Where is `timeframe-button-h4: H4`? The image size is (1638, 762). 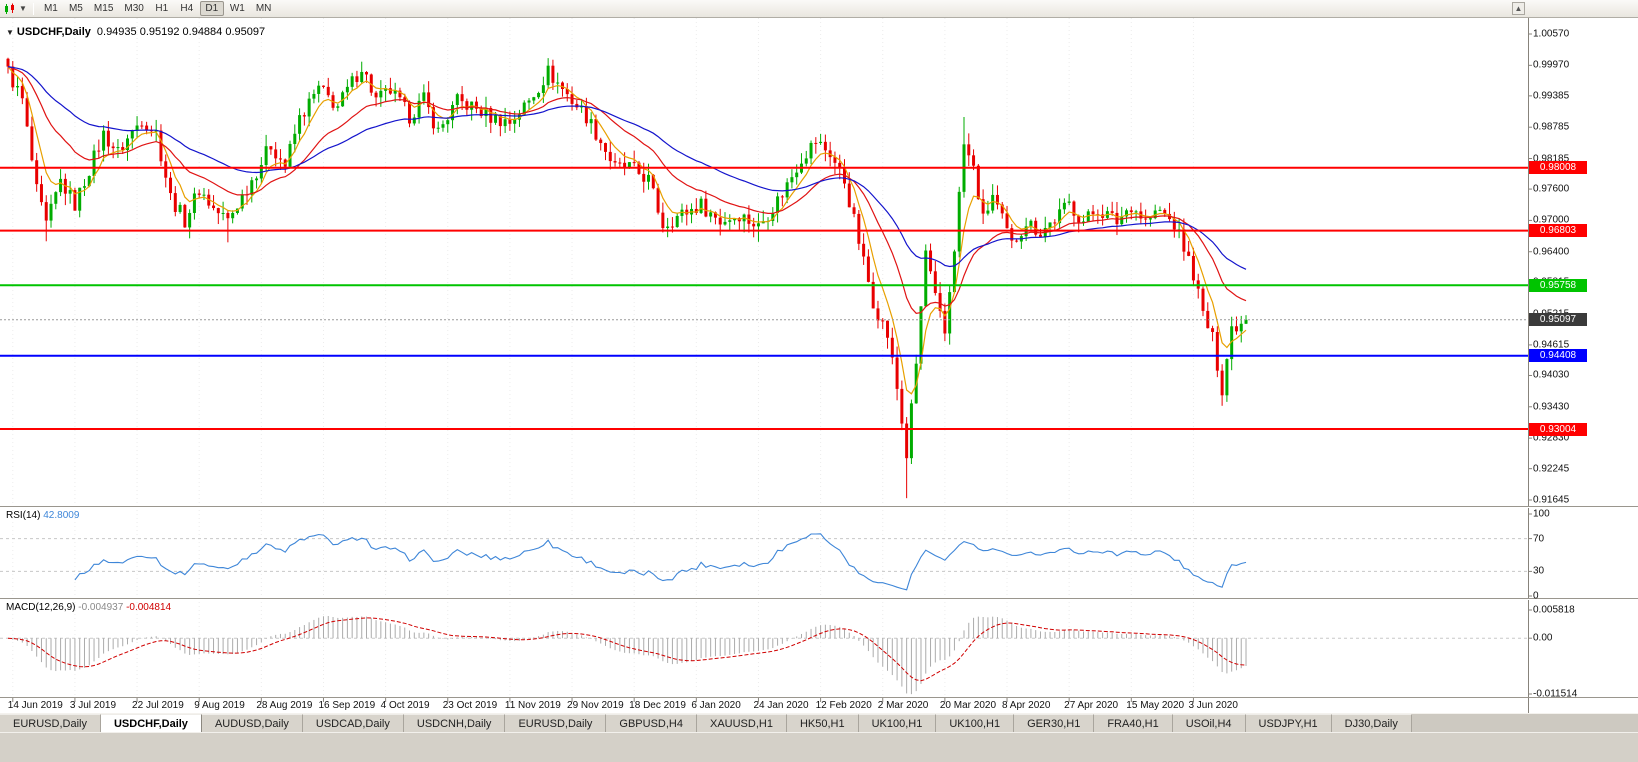 timeframe-button-h4: H4 is located at coordinates (187, 8).